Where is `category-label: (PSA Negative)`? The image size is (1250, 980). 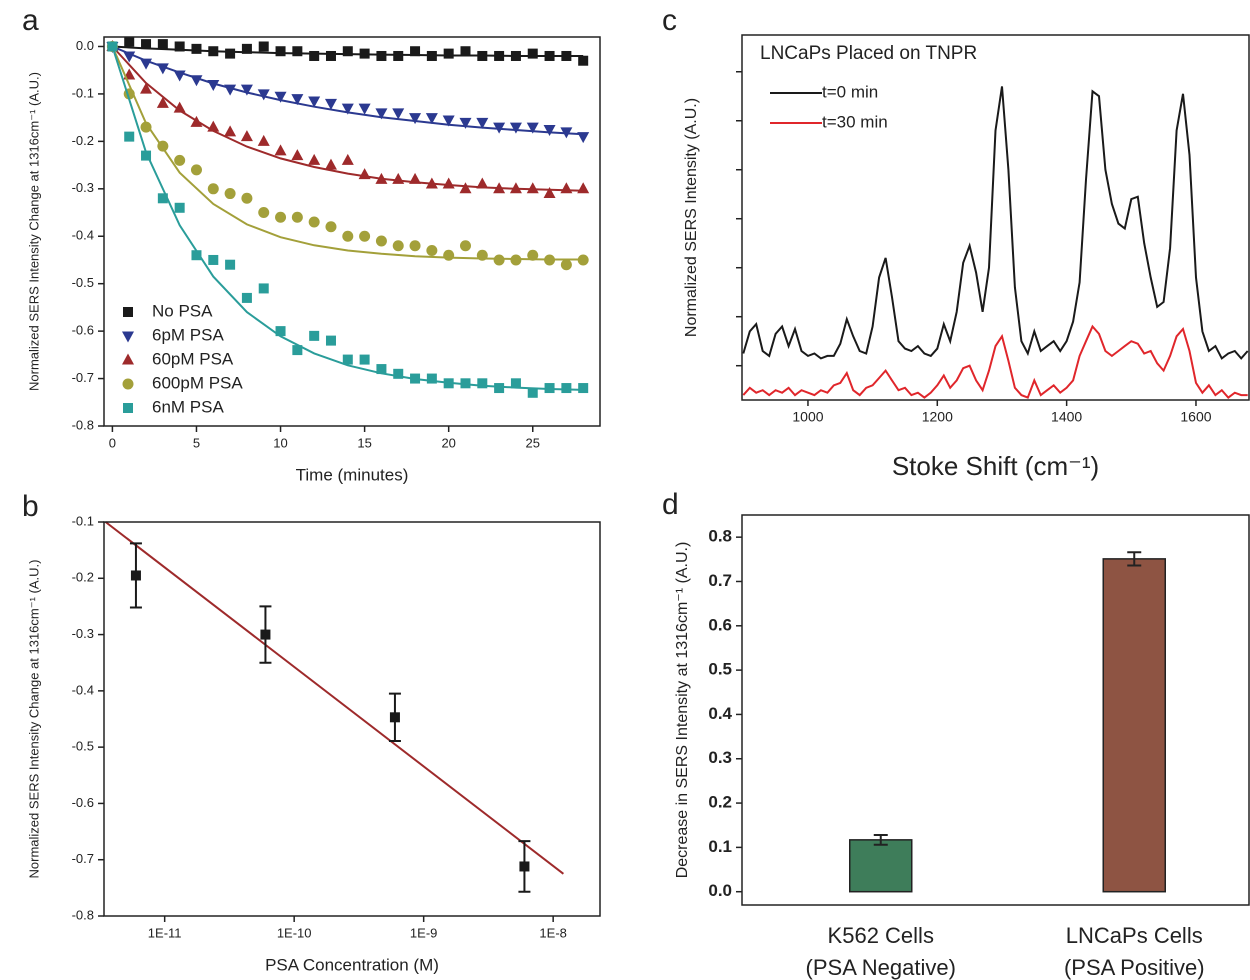
category-label: (PSA Negative) is located at coordinates (881, 967).